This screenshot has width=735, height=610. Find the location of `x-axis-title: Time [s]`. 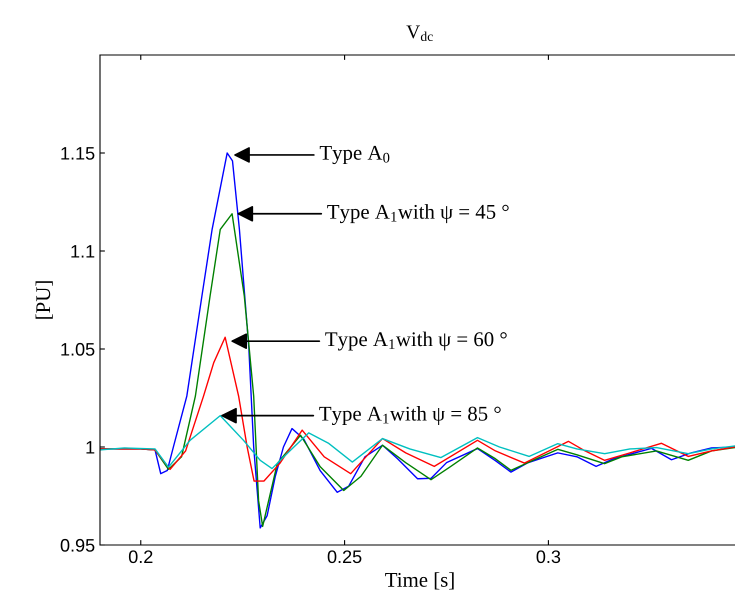

x-axis-title: Time [s] is located at coordinates (419, 581).